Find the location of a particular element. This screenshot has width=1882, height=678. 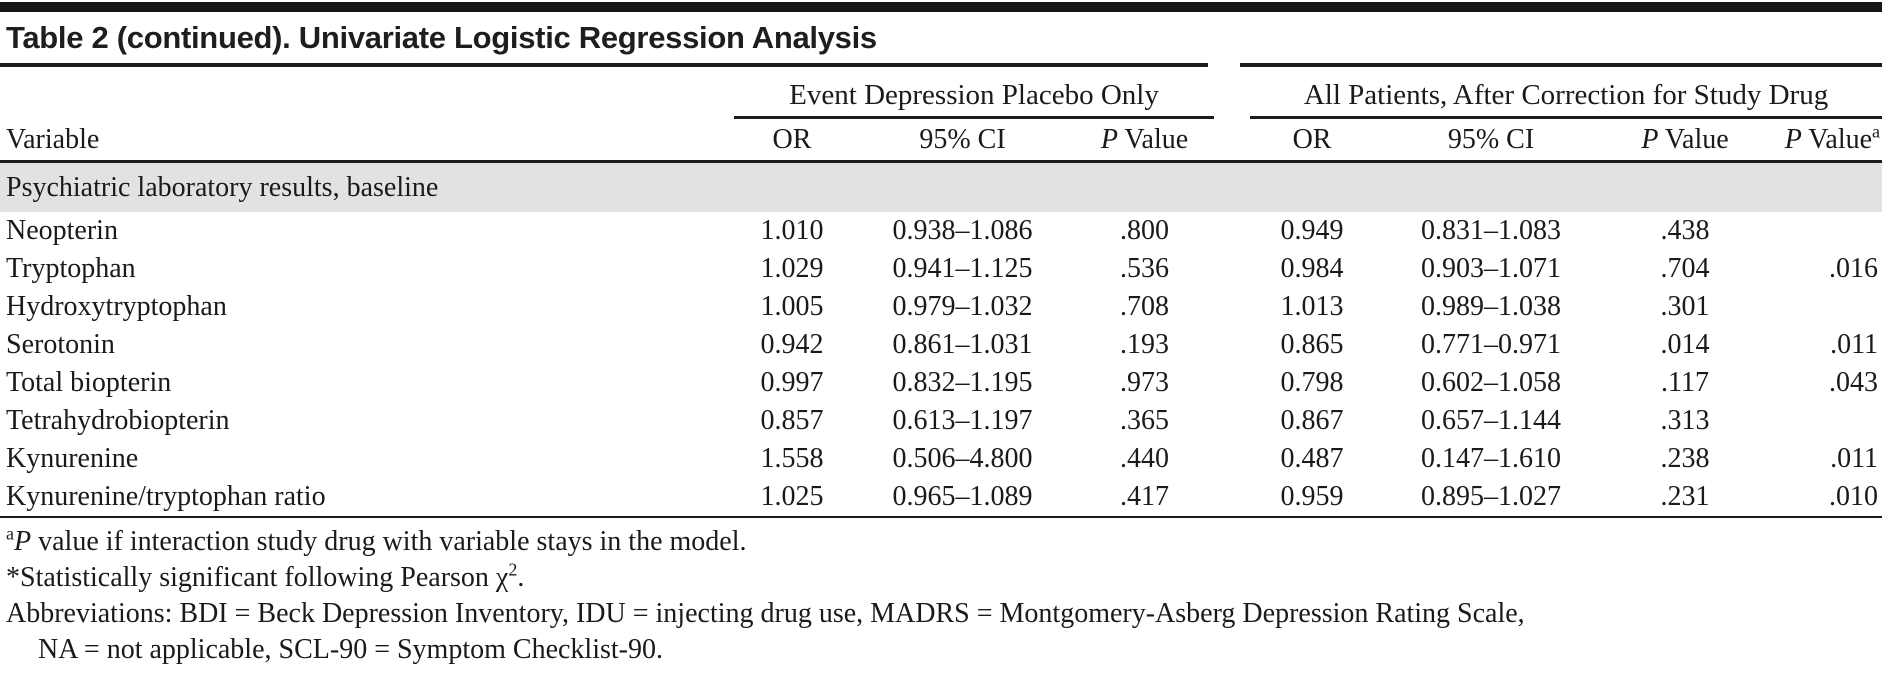

title-underline-right-segment is located at coordinates (1561, 65).